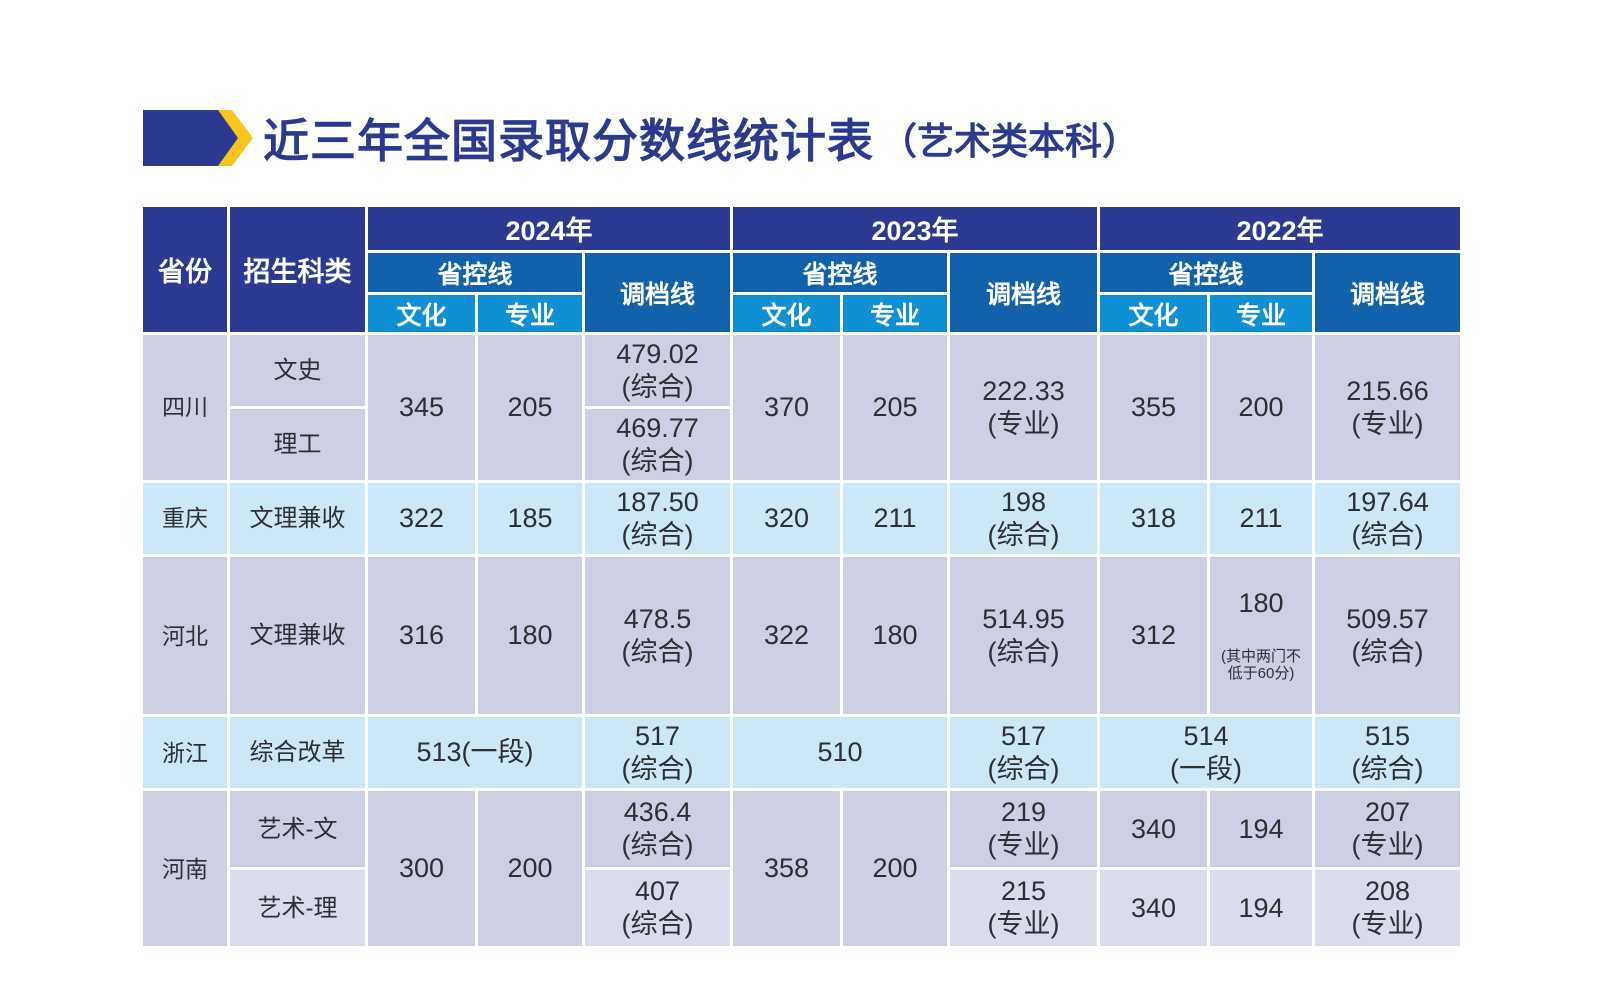  I want to click on cell-hebei-category: 文理兼收, so click(297, 635).